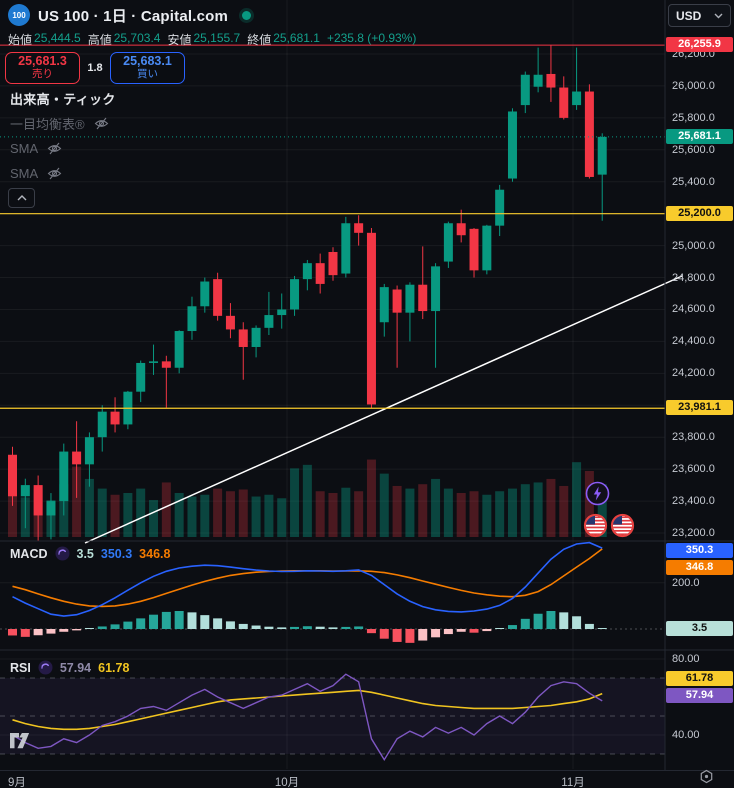 The width and height of the screenshot is (734, 788). Describe the element at coordinates (23, 744) in the screenshot. I see `tradingview-logo` at that location.